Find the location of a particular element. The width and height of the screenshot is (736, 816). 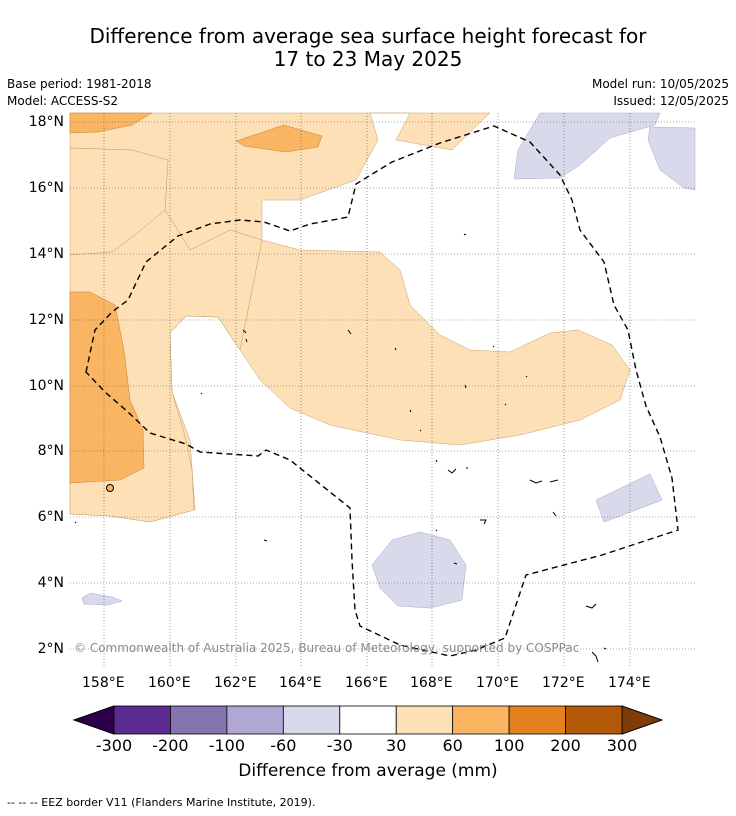

colorbar-tick-label: -300 is located at coordinates (114, 745).